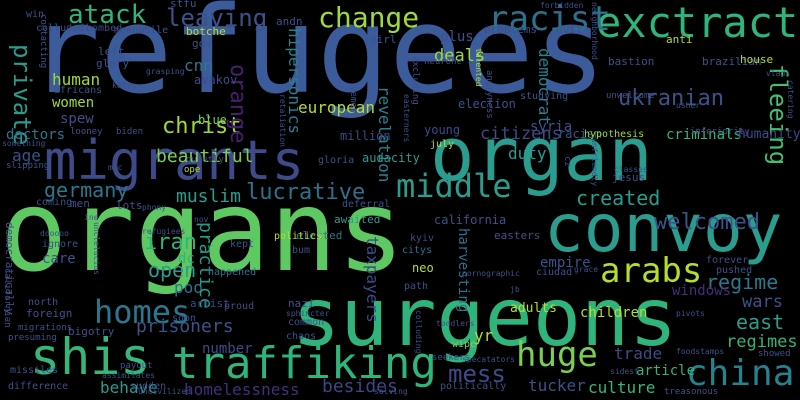 The width and height of the screenshot is (800, 400). I want to click on cloud-word: talented, so click(478, 67).